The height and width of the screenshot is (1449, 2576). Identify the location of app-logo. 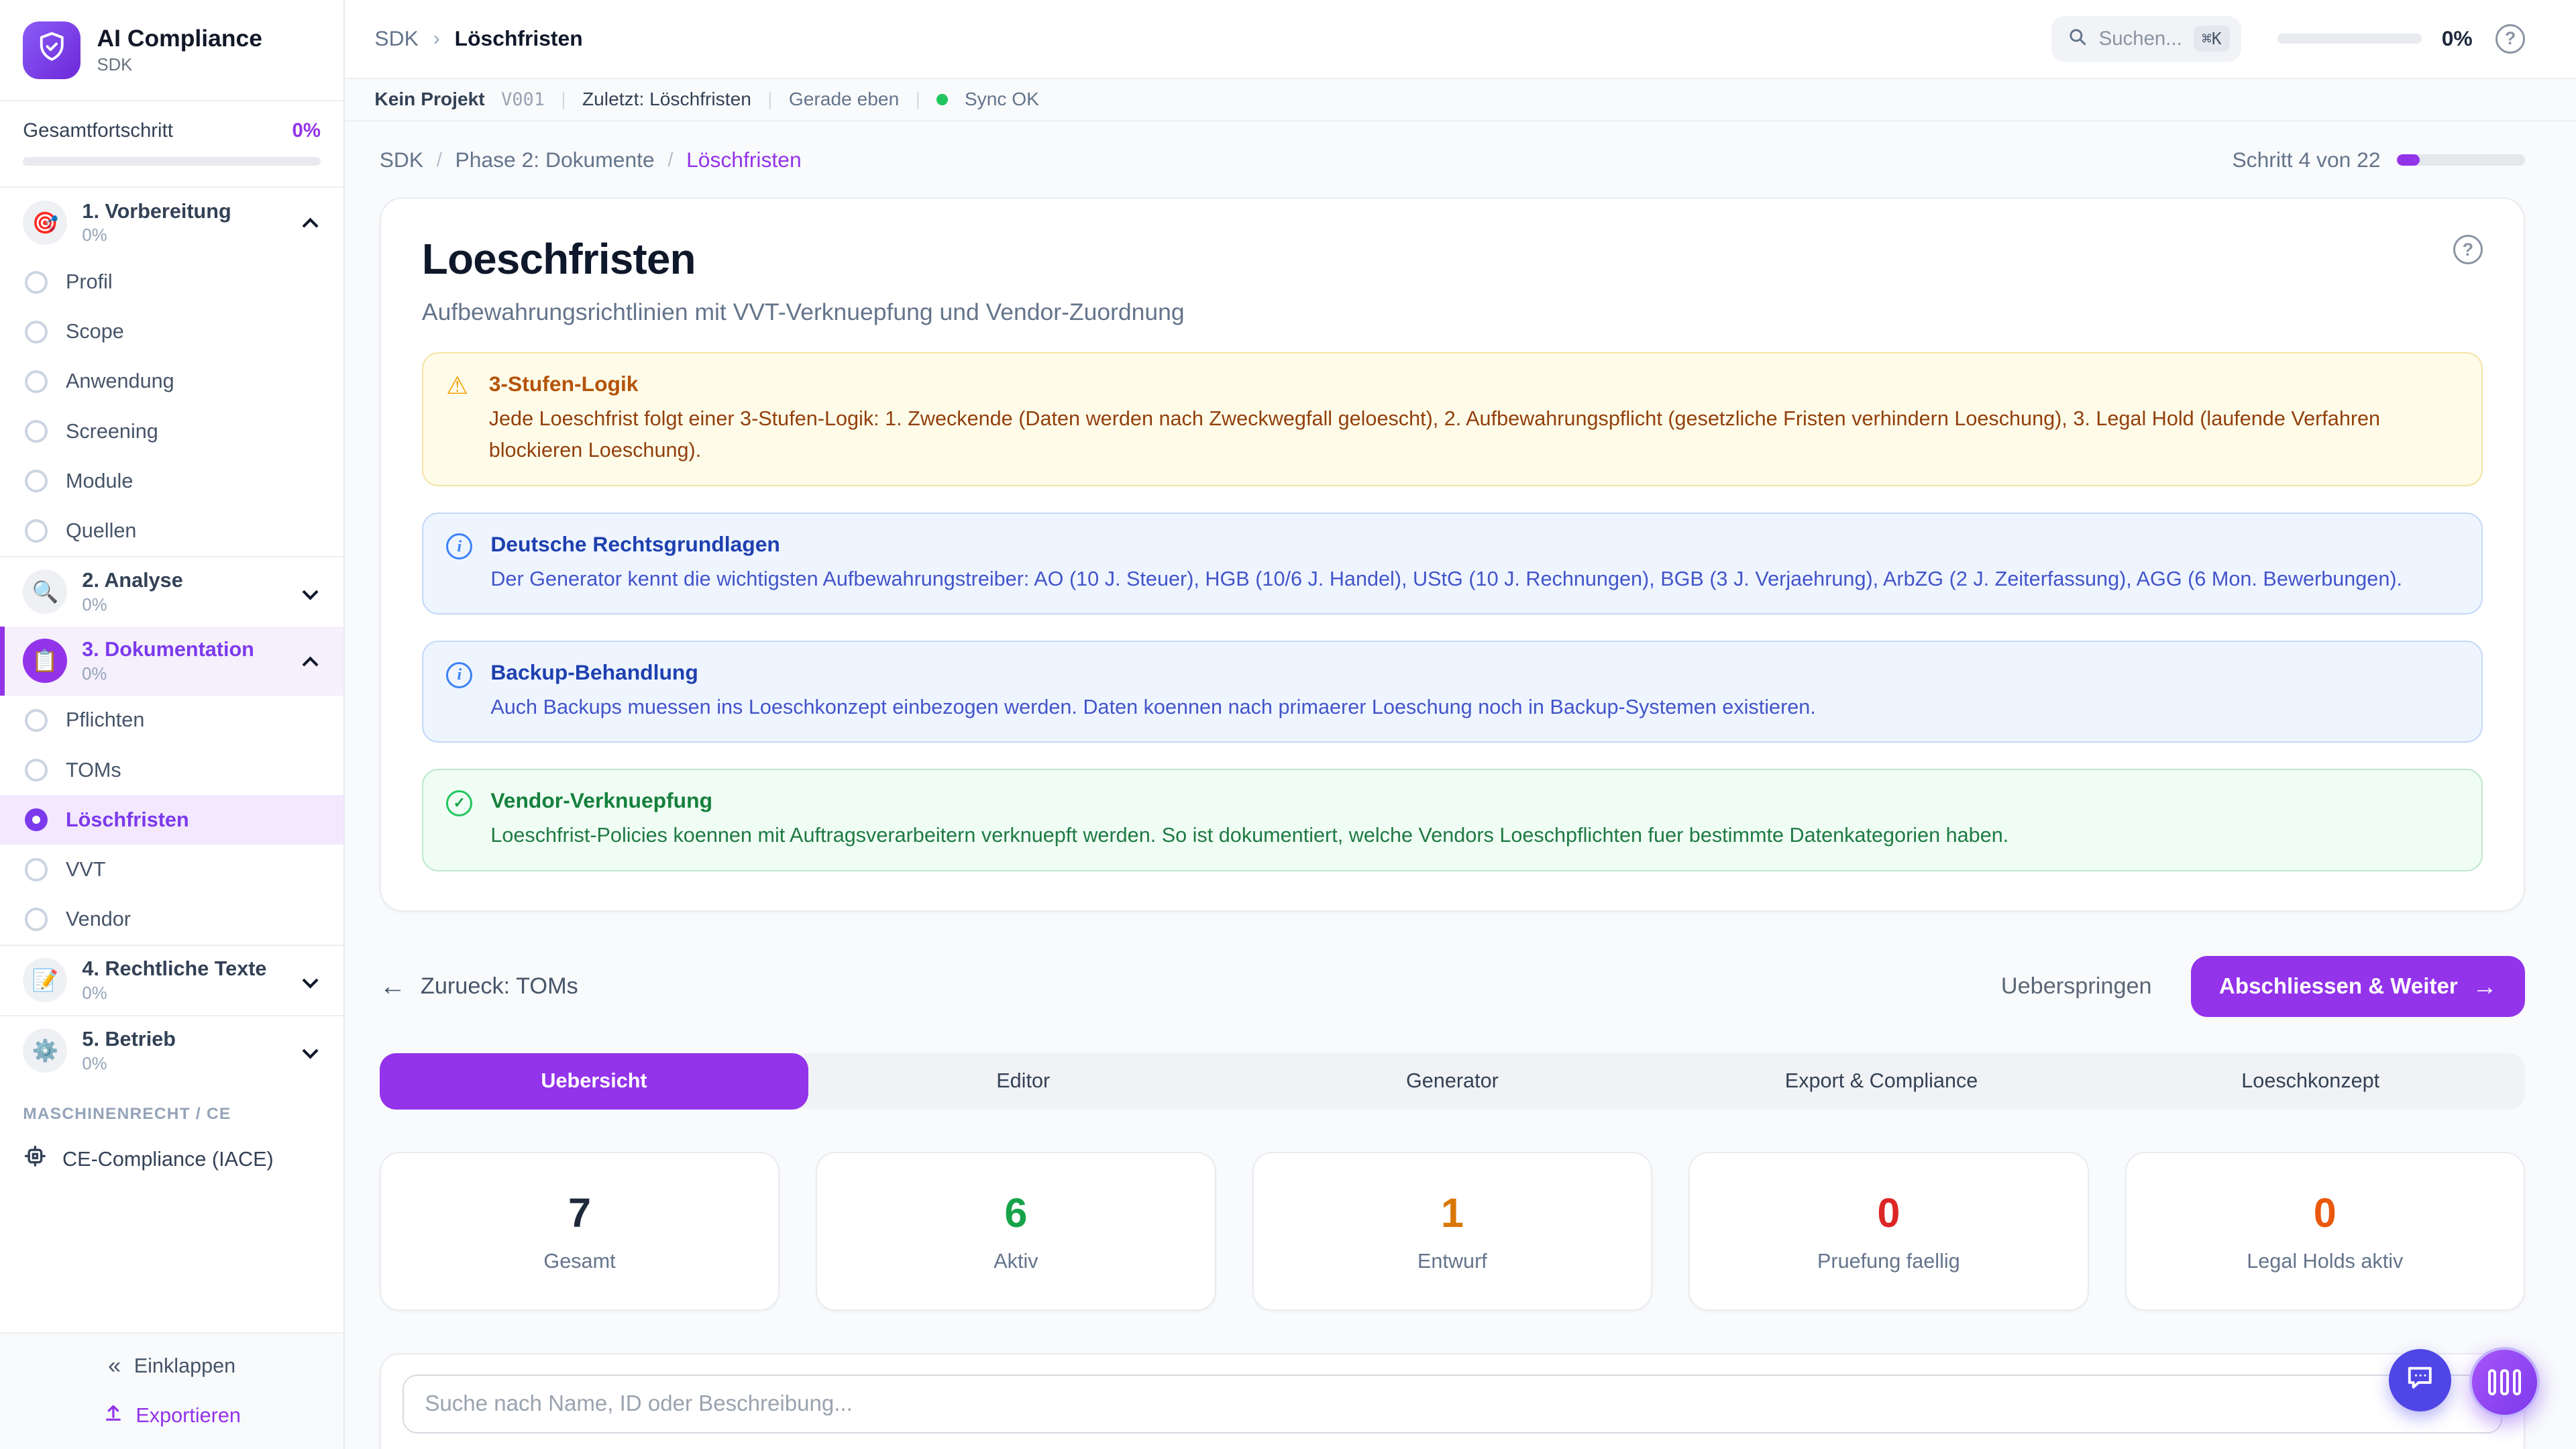
(51, 50).